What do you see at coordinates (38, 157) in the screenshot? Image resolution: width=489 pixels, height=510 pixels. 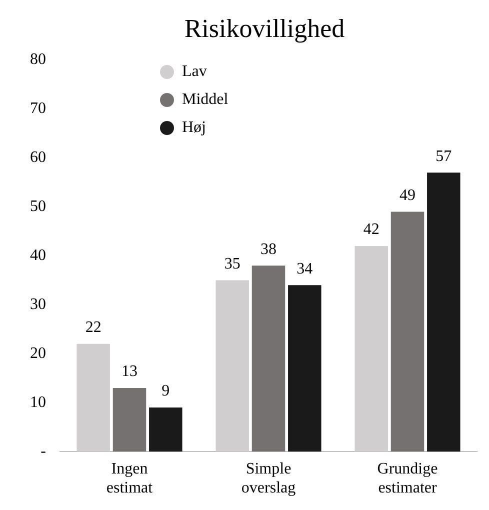 I see `y-tick-label: 60` at bounding box center [38, 157].